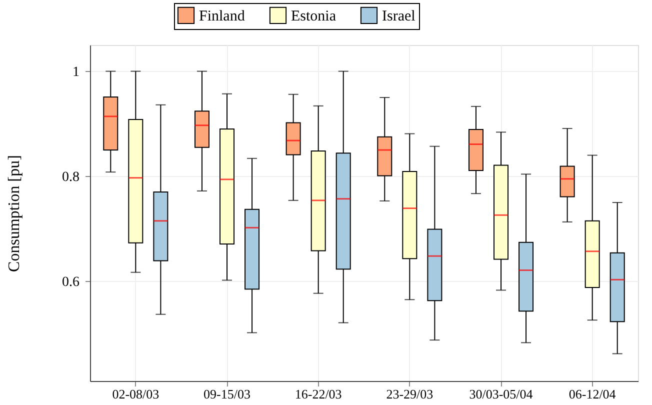  What do you see at coordinates (313, 16) in the screenshot?
I see `legend-label: Estonia` at bounding box center [313, 16].